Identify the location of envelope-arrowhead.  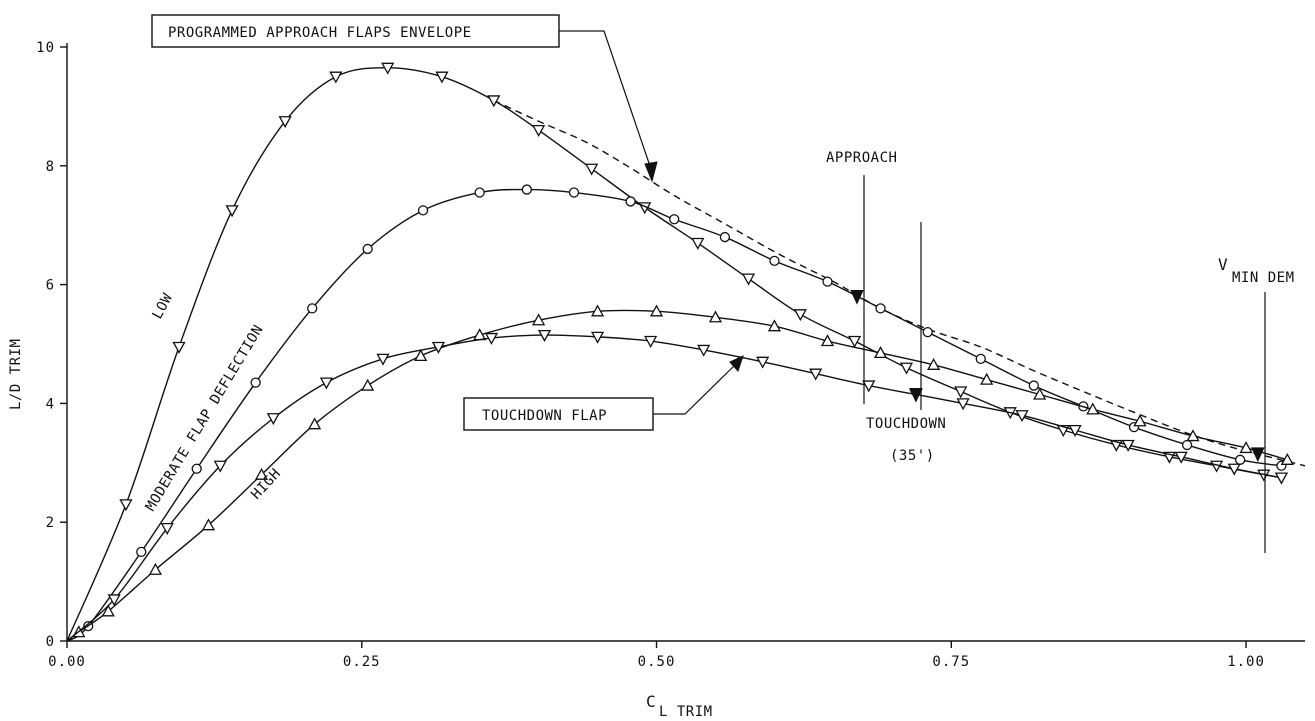
(651, 172).